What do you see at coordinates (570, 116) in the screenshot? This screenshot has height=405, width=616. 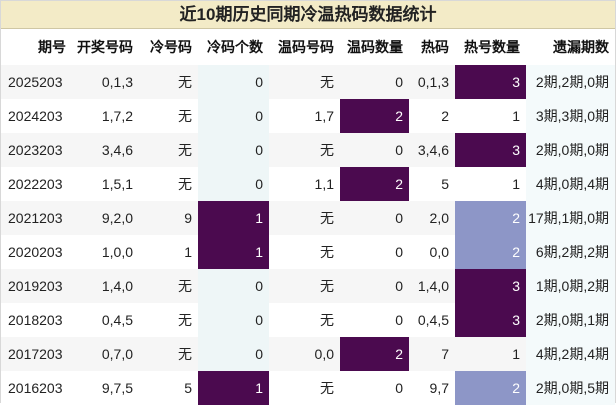 I see `cell-missed-periods: 3期,3期,0期` at bounding box center [570, 116].